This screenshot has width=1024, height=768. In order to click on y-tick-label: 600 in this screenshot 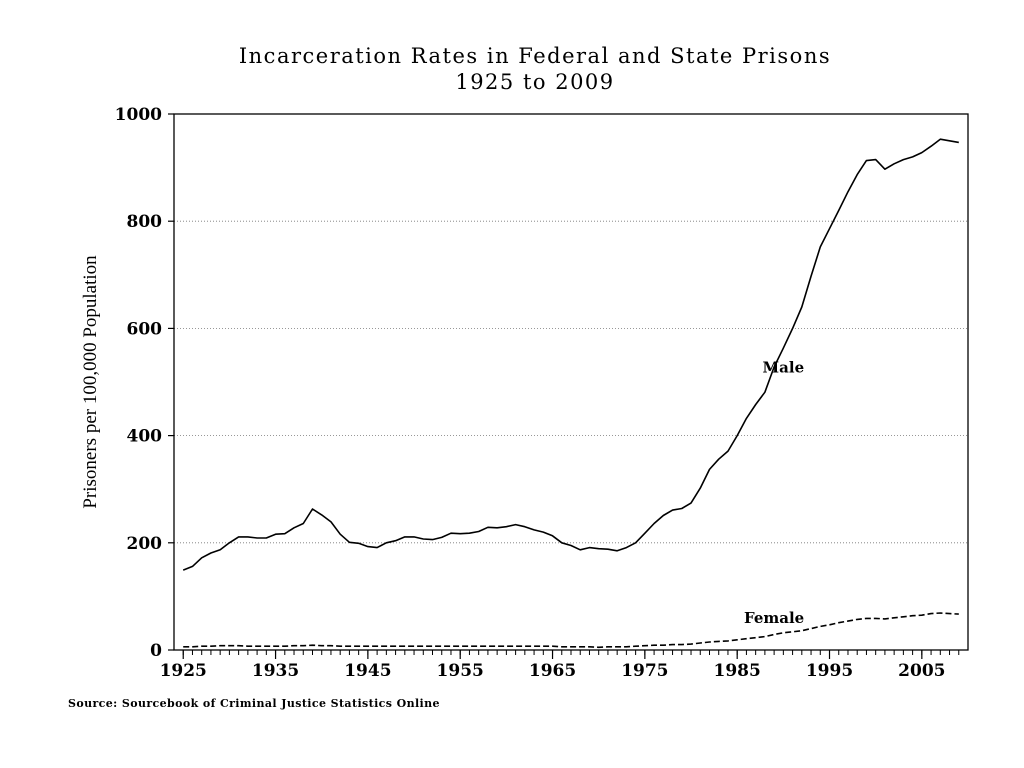, I will do `click(145, 329)`.